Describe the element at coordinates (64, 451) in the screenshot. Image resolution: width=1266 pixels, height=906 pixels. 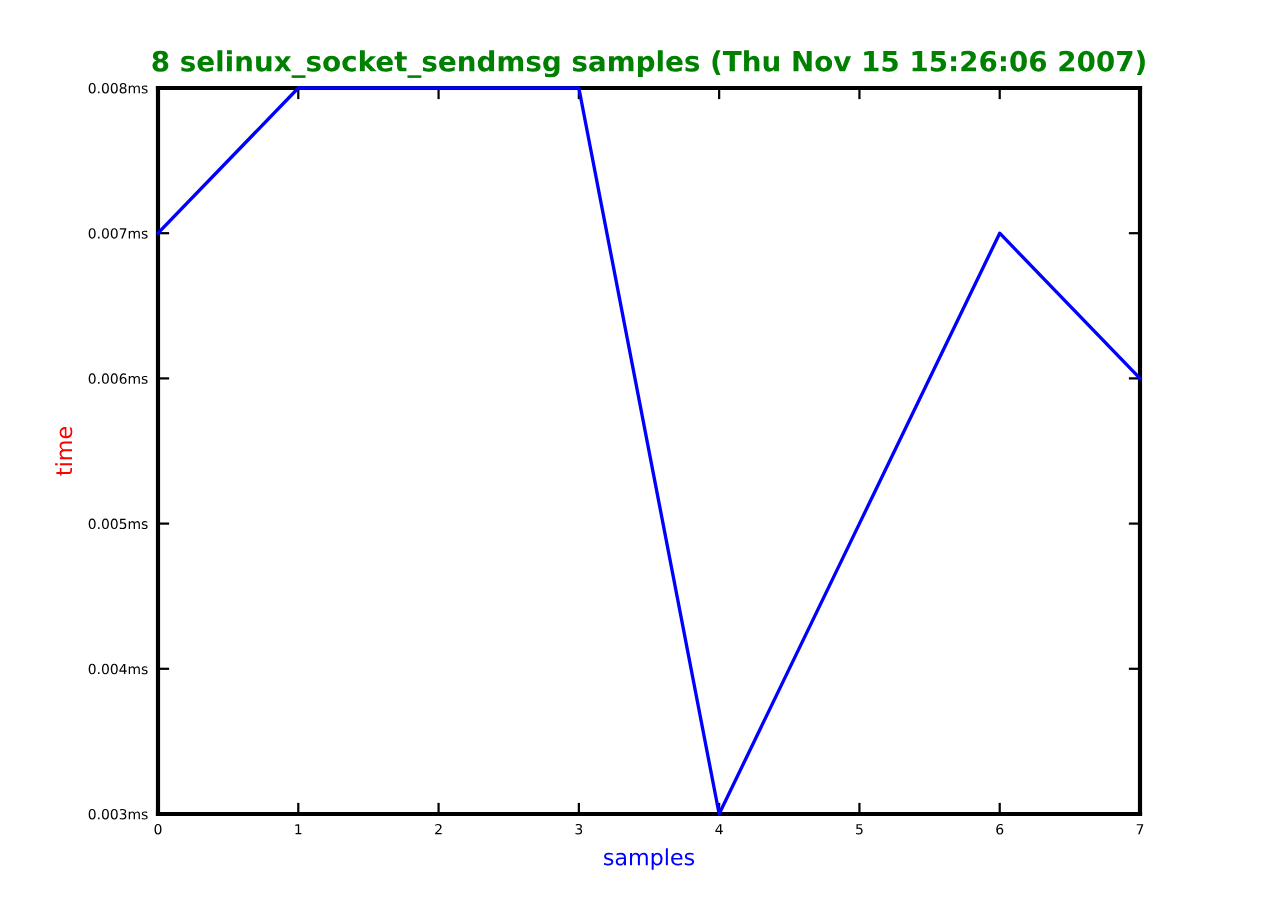
I see `y-axis-title: time` at that location.